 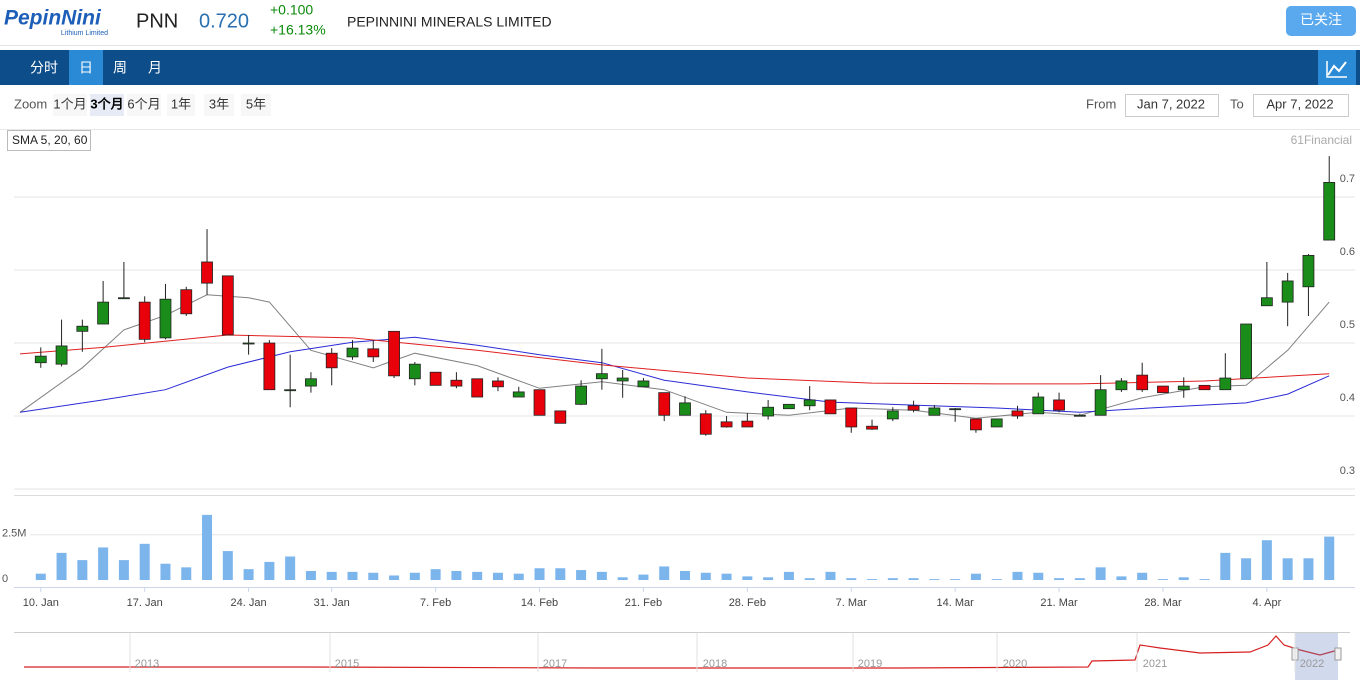 What do you see at coordinates (120, 68) in the screenshot?
I see `tab: 周` at bounding box center [120, 68].